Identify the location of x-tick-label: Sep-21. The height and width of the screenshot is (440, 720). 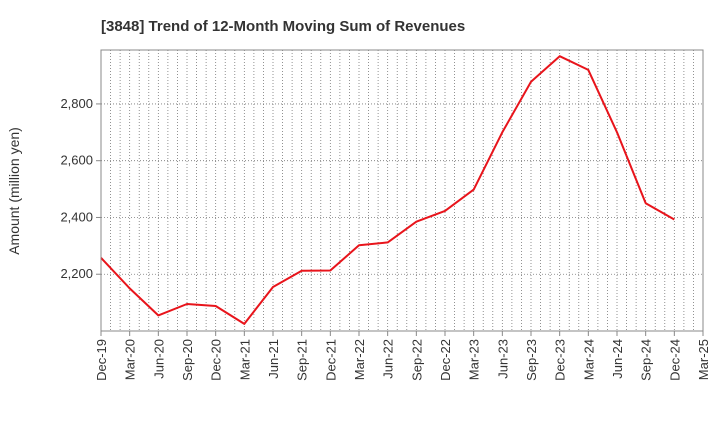
(302, 360).